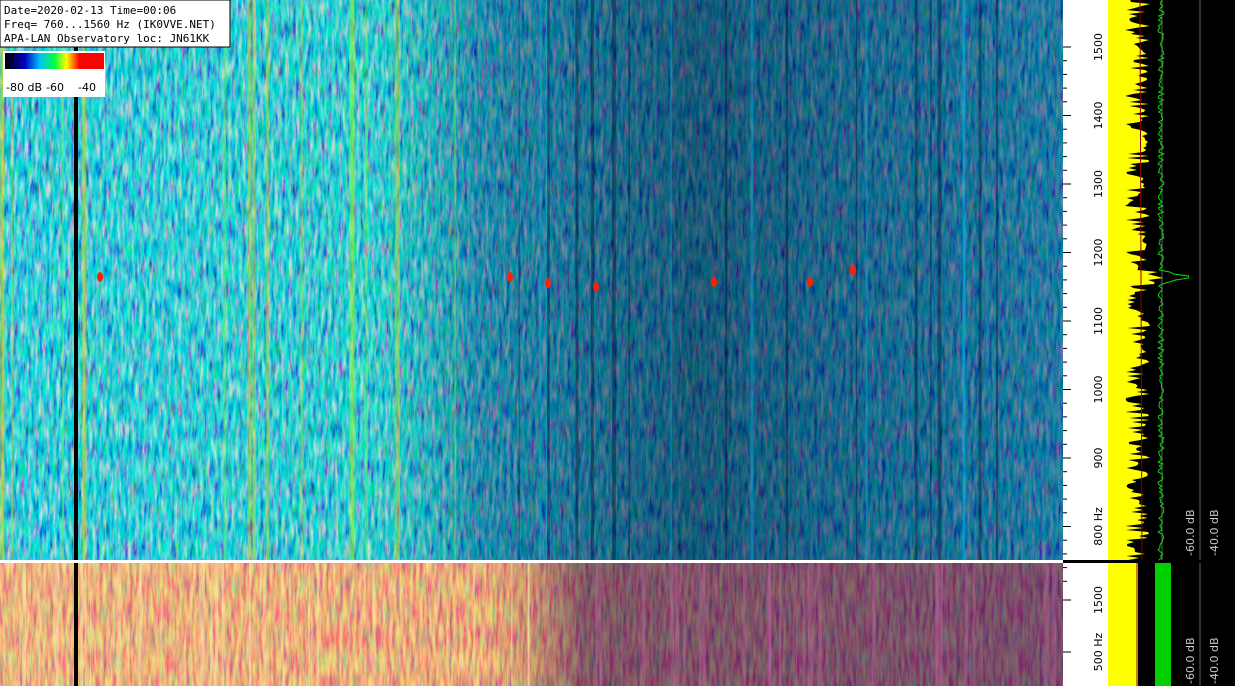 This screenshot has width=1235, height=686. What do you see at coordinates (55, 87) in the screenshot?
I see `colorbar-label: -60` at bounding box center [55, 87].